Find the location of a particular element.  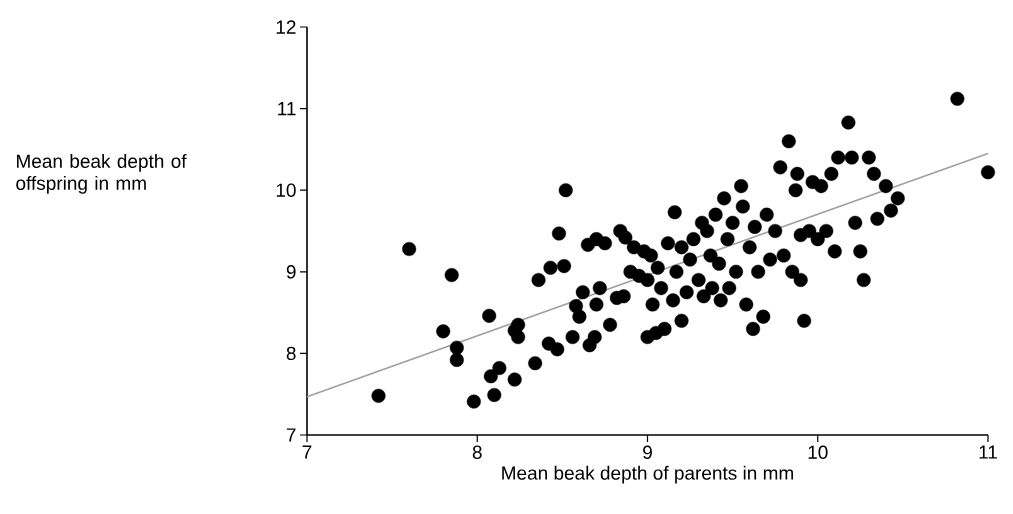

y-tick-label: 10 is located at coordinates (286, 190).